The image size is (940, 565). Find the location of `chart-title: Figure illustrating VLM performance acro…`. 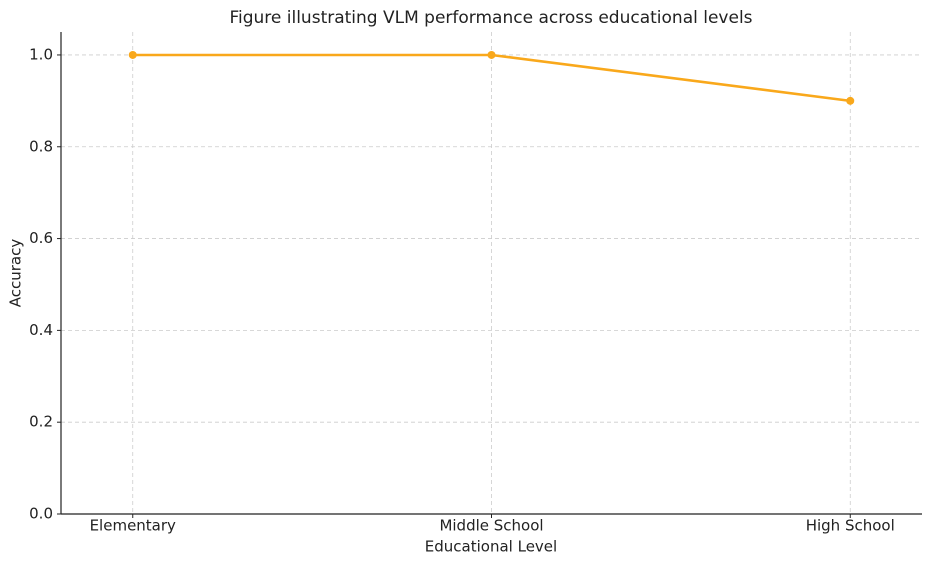

chart-title: Figure illustrating VLM performance acro… is located at coordinates (490, 18).